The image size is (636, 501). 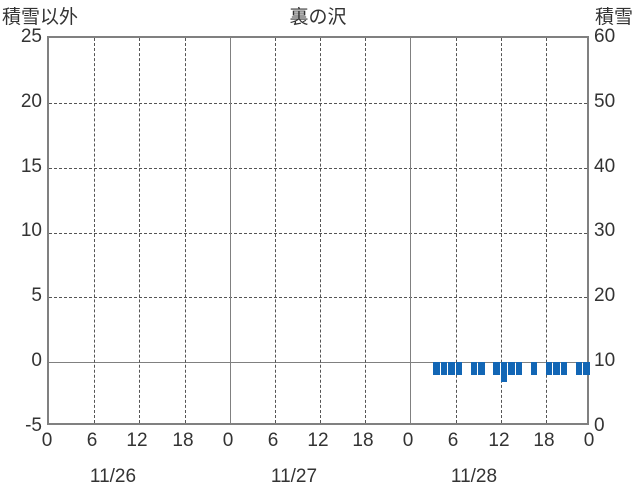 What do you see at coordinates (31, 101) in the screenshot?
I see `y-tick-left: 20` at bounding box center [31, 101].